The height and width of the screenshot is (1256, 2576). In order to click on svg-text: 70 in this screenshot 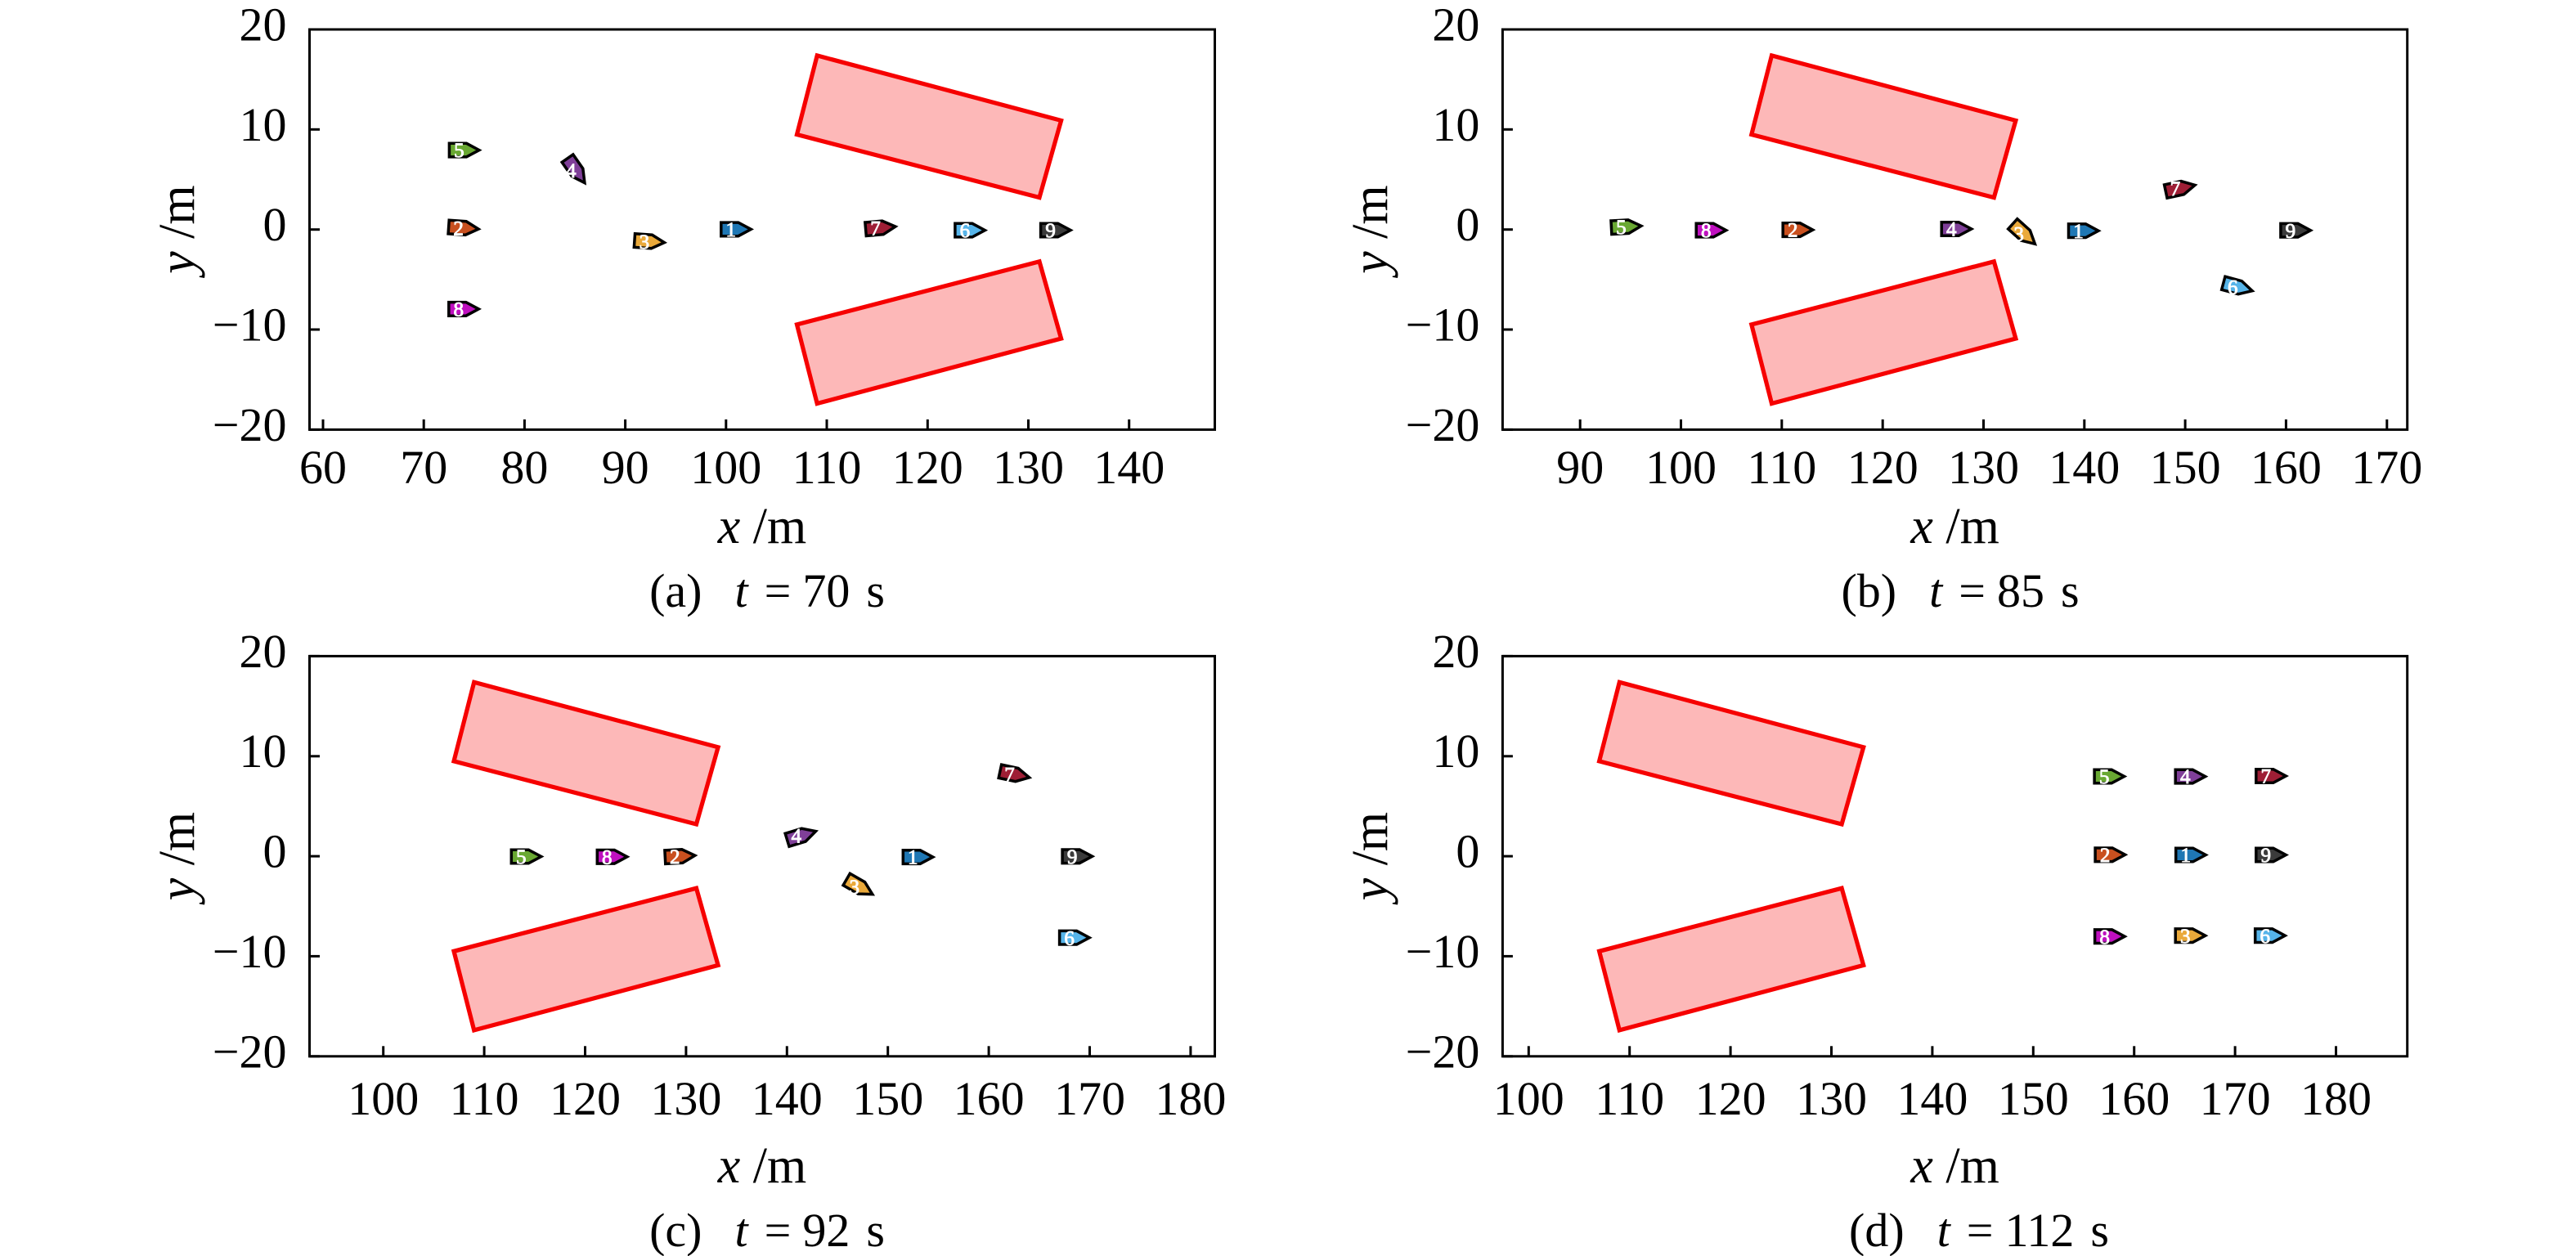, I will do `click(424, 467)`.